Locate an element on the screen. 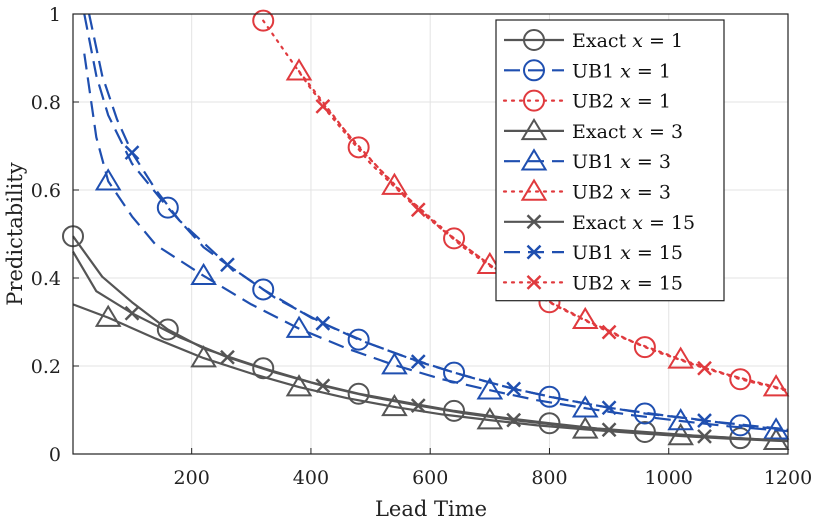  legend-label: UB2 x = 3 is located at coordinates (621, 193).